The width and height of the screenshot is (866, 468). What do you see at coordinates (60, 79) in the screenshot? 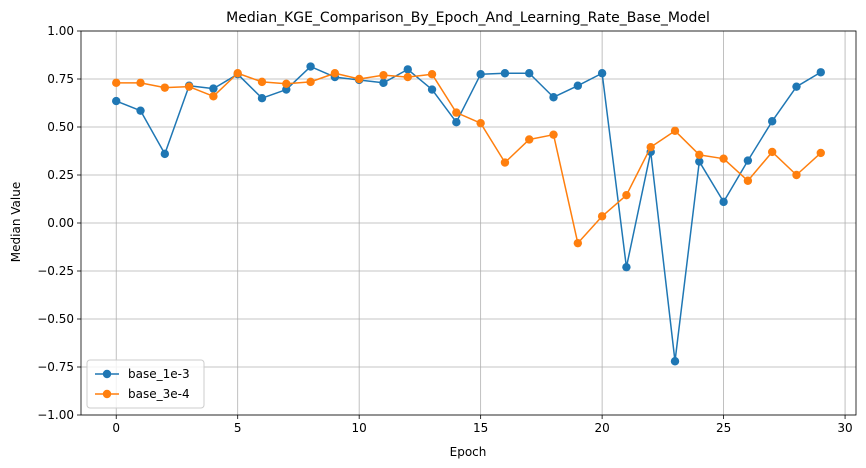
I see `y-tick-label: 0.75` at bounding box center [60, 79].